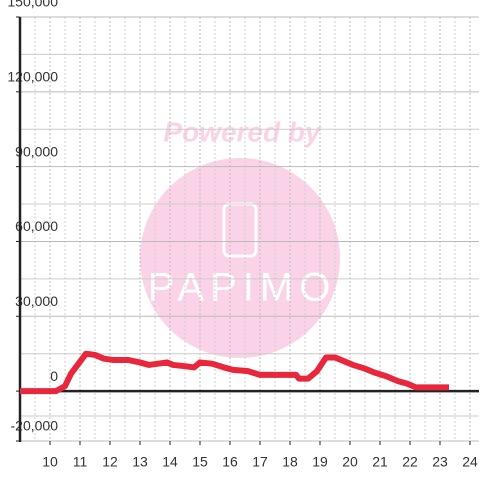  What do you see at coordinates (440, 462) in the screenshot?
I see `x-tick-label: 23` at bounding box center [440, 462].